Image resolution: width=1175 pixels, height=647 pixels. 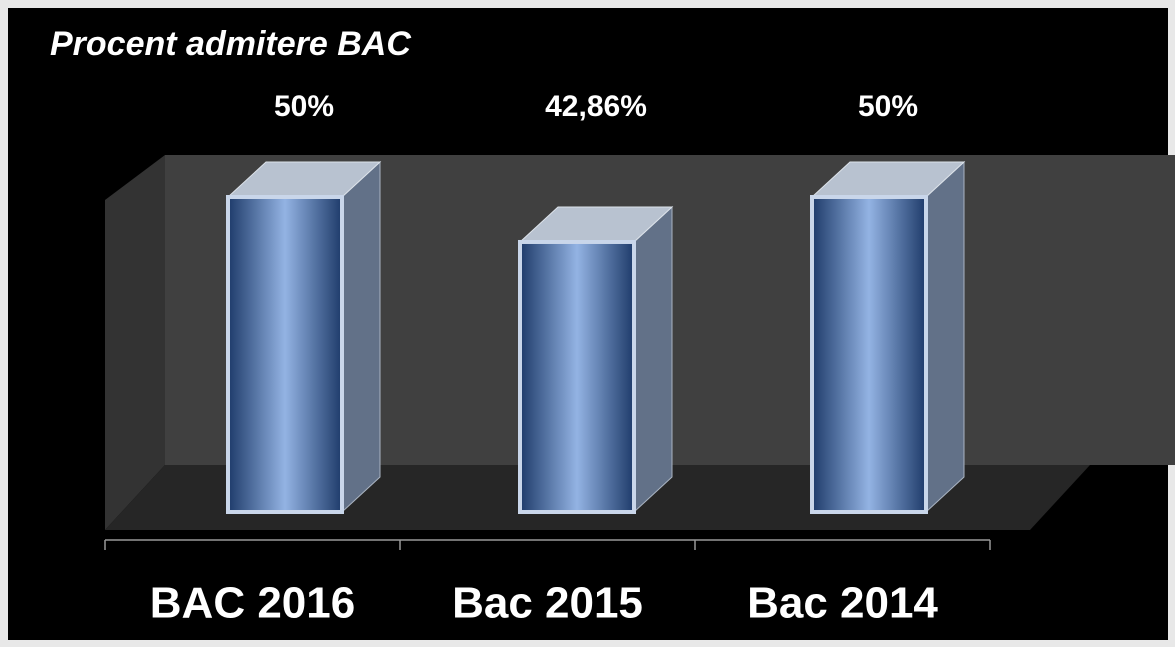 What do you see at coordinates (596, 106) in the screenshot?
I see `value-label: 42,86%` at bounding box center [596, 106].